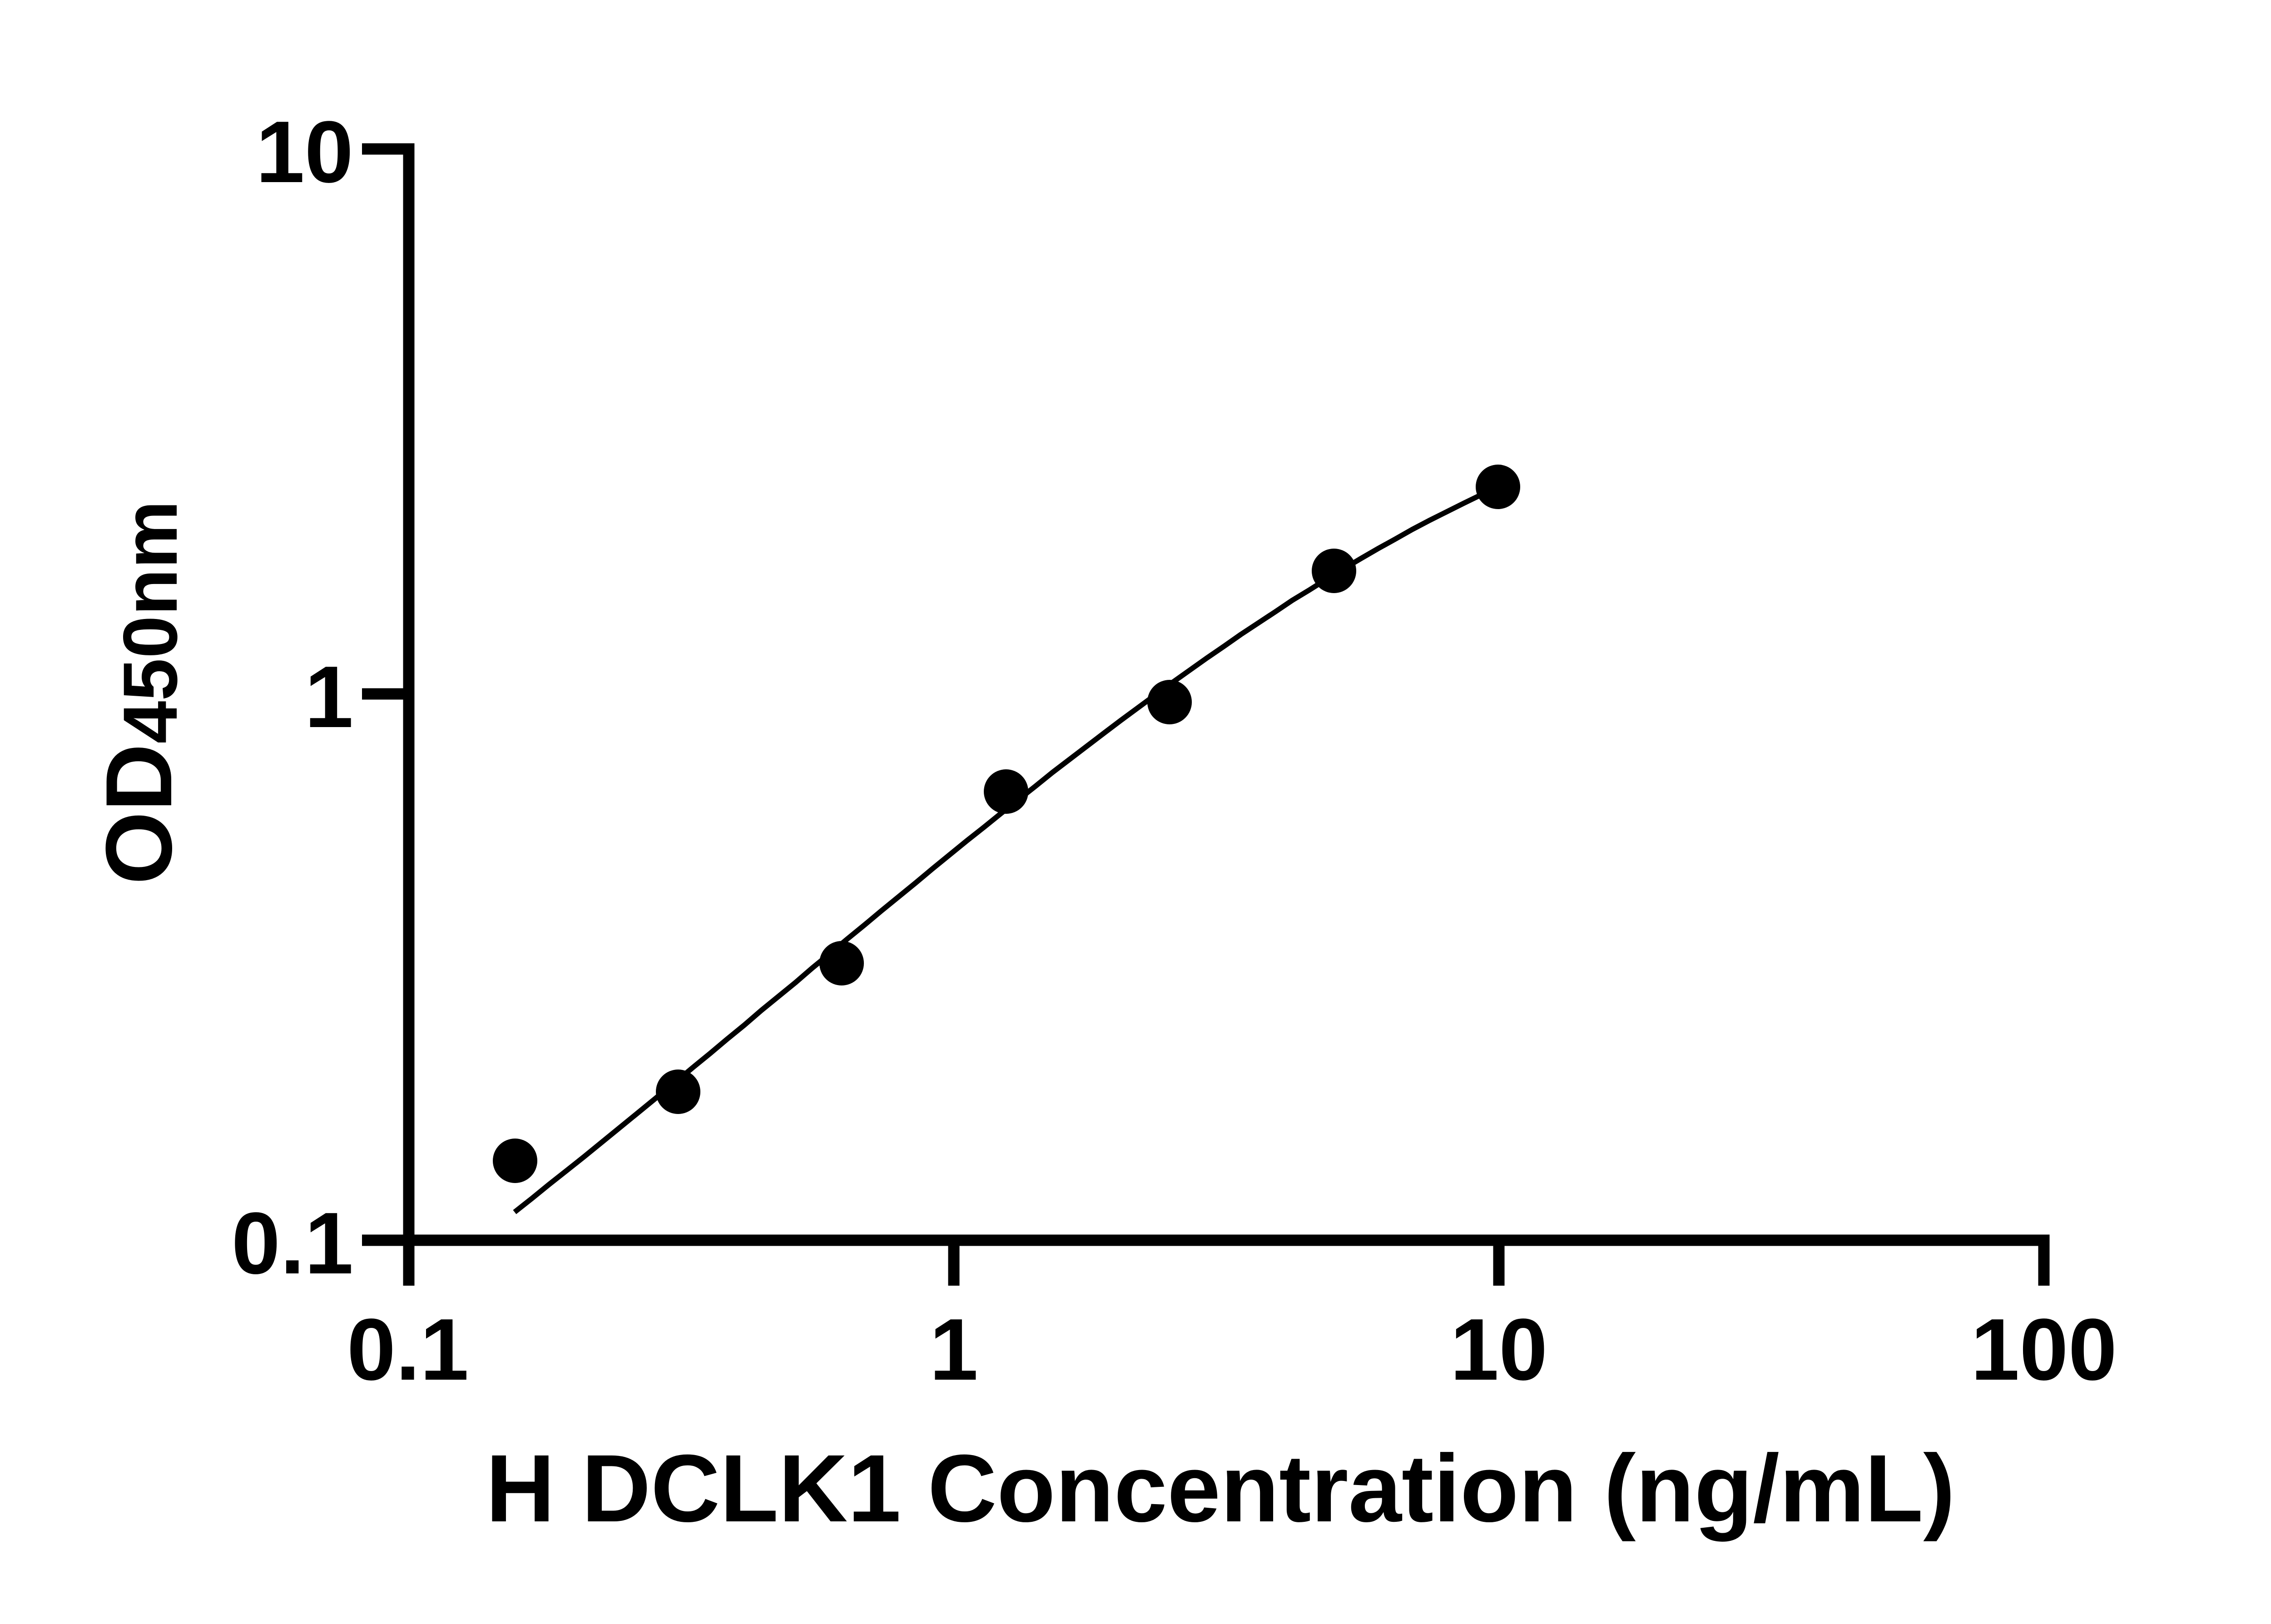 The image size is (2271, 1624). Describe the element at coordinates (1220, 1488) in the screenshot. I see `svg-text: H DCLK1 Concentration (ng/mL)` at that location.